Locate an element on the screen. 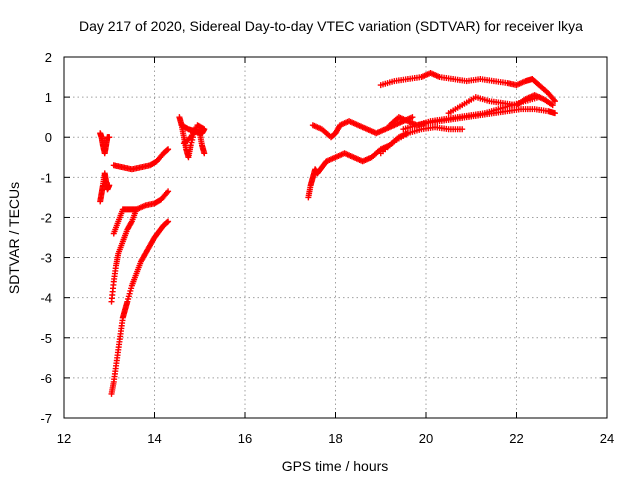  y-tick-label: 1 is located at coordinates (48, 97).